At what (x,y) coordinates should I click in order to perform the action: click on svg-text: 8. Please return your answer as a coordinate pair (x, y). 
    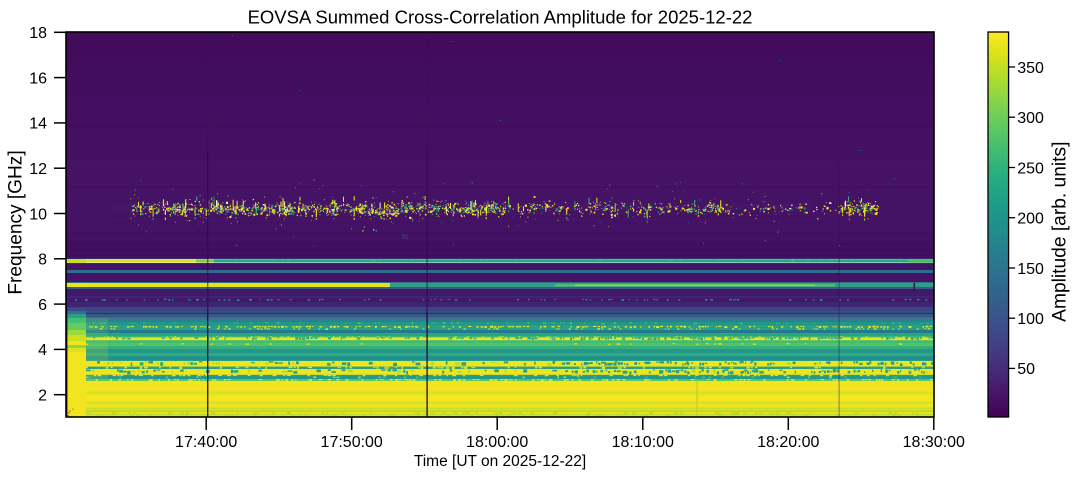
    Looking at the image, I should click on (42, 260).